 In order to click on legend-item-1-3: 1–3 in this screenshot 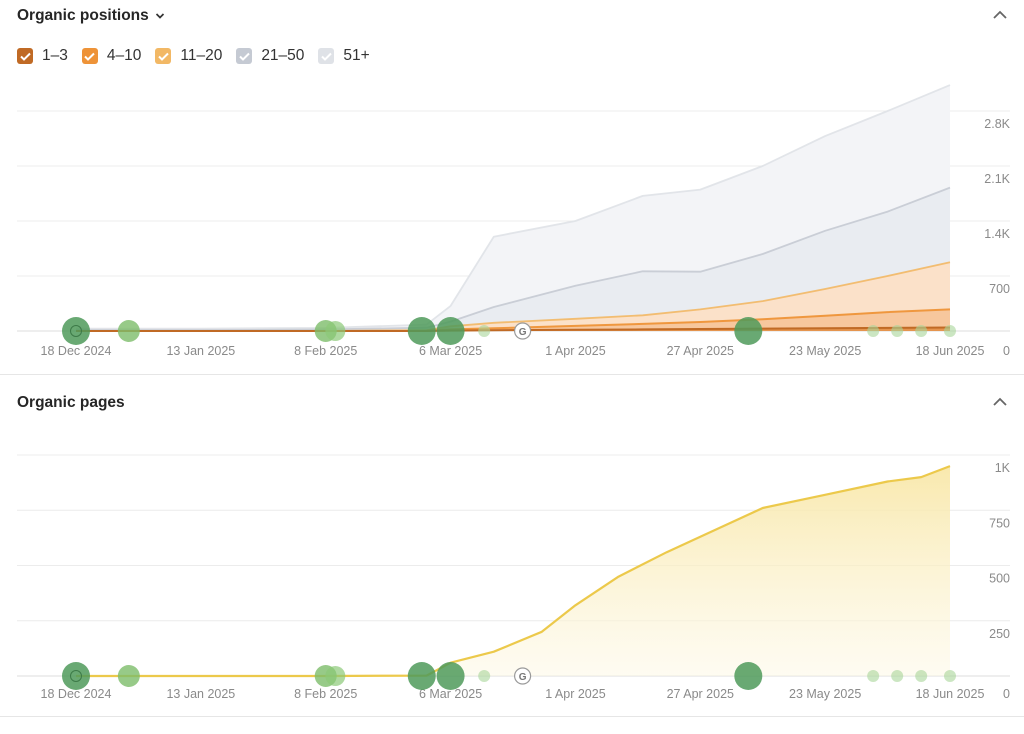, I will do `click(42, 56)`.